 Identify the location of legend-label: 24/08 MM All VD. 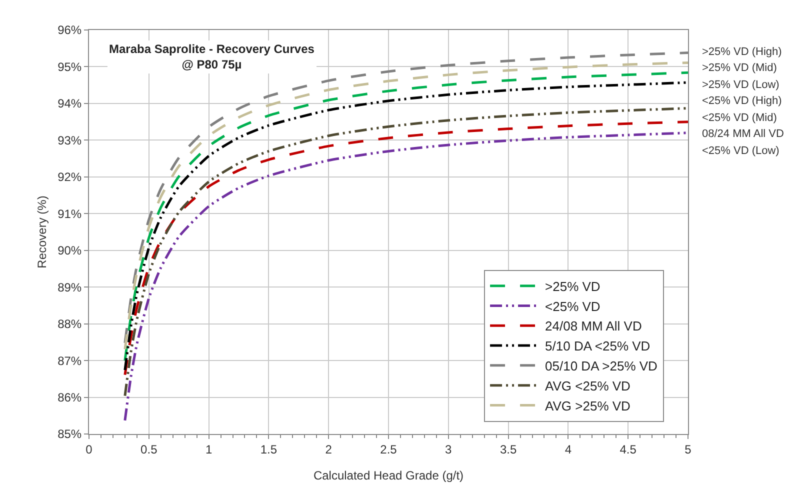
(593, 326).